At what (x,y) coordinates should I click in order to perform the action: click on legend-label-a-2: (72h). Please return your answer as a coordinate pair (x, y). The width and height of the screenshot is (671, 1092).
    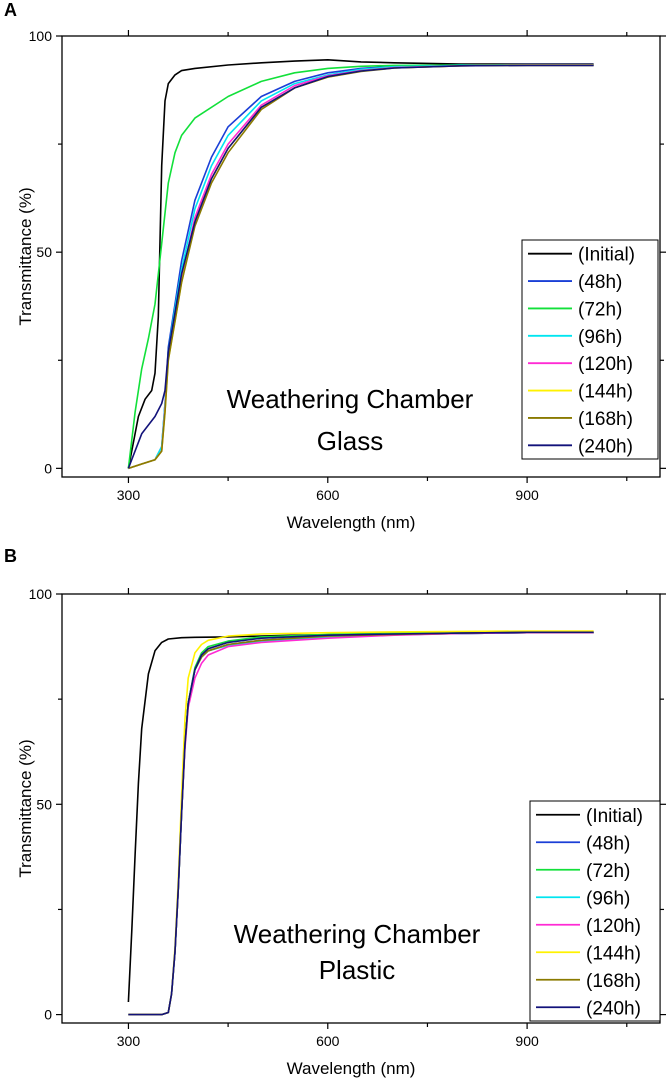
    Looking at the image, I should click on (600, 309).